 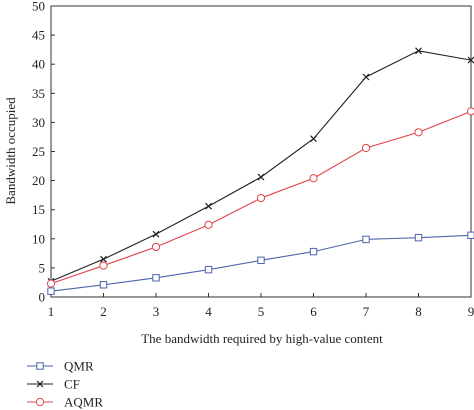 What do you see at coordinates (51, 311) in the screenshot?
I see `x-tick-label: 1` at bounding box center [51, 311].